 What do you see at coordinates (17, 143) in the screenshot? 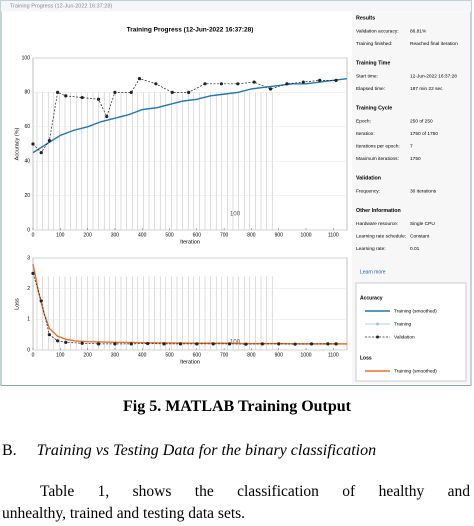
I see `y-axis-label: Accuracy (%)` at bounding box center [17, 143].